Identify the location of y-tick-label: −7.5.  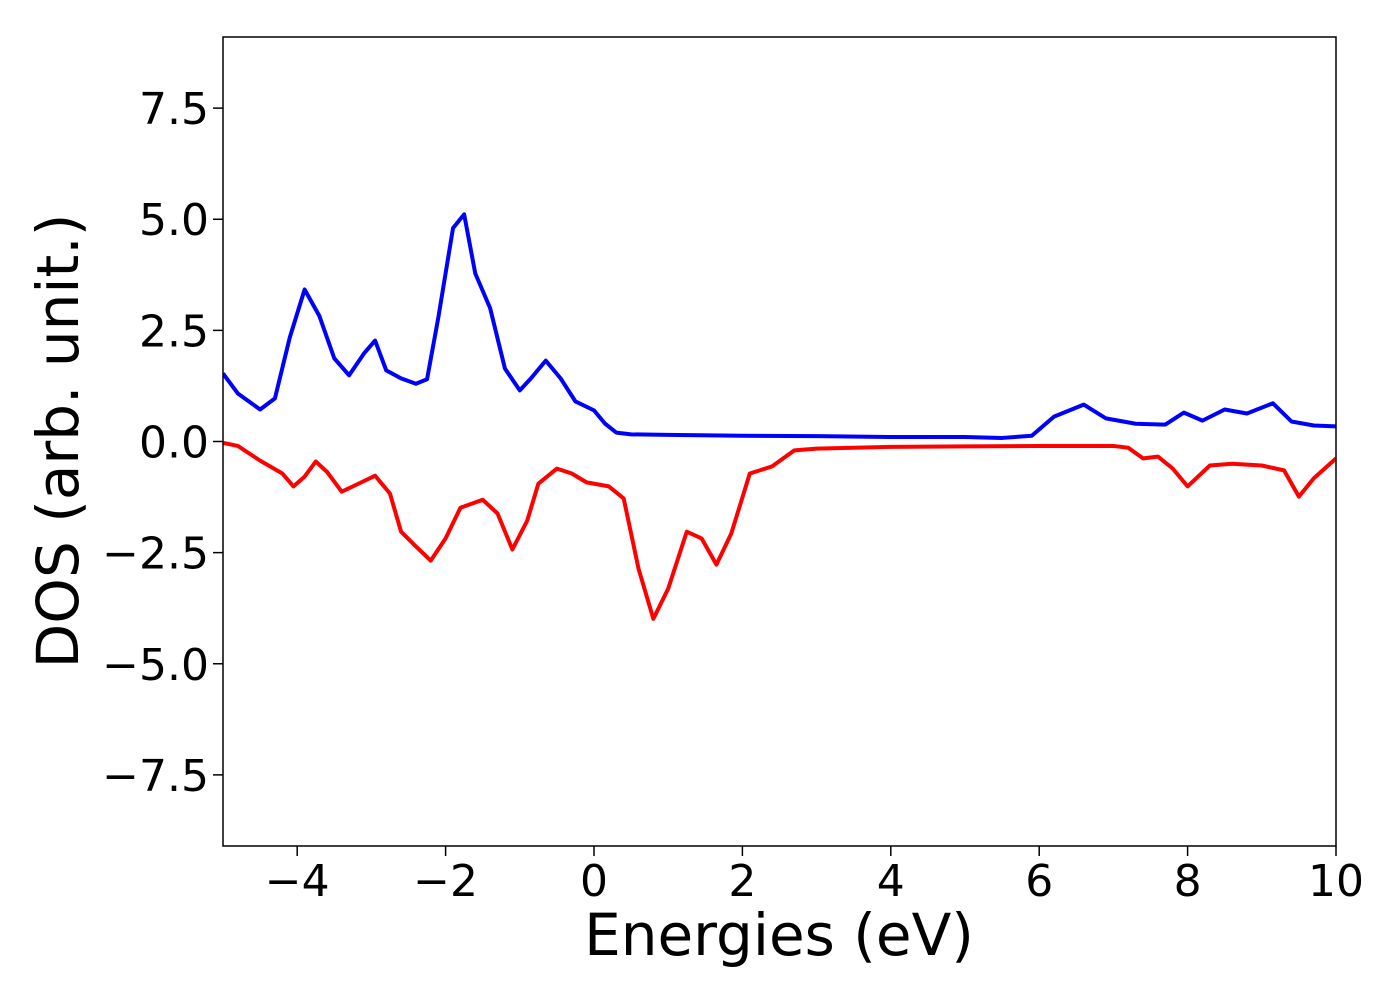
(155, 776).